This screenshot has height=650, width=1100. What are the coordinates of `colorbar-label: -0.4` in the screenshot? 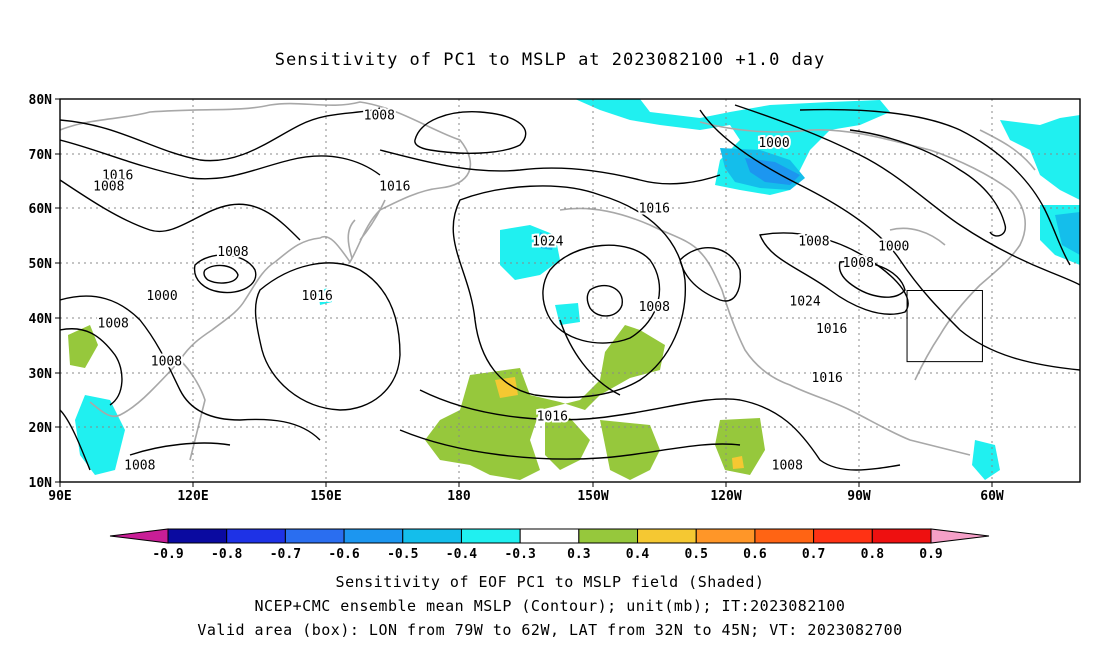 It's located at (461, 554).